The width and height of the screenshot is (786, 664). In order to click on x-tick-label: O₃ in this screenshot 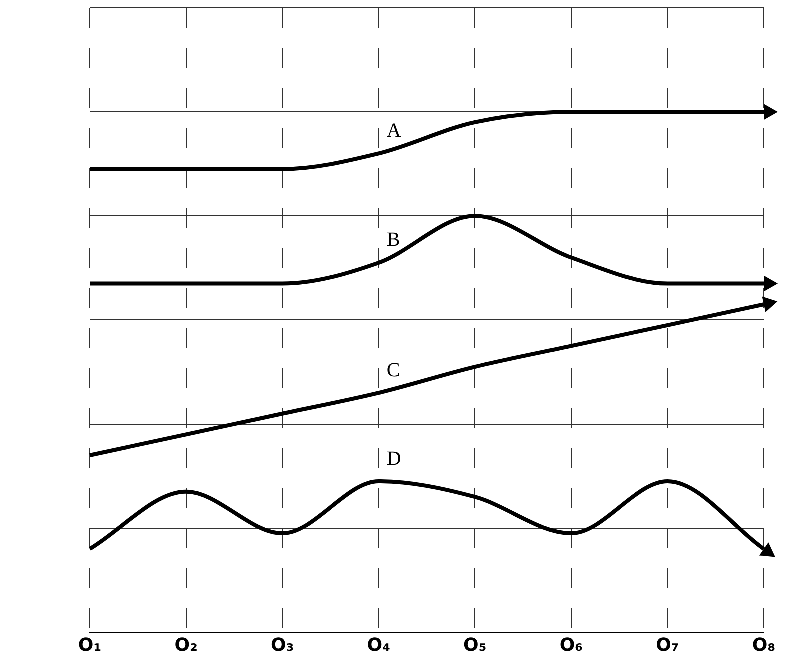, I will do `click(282, 645)`.